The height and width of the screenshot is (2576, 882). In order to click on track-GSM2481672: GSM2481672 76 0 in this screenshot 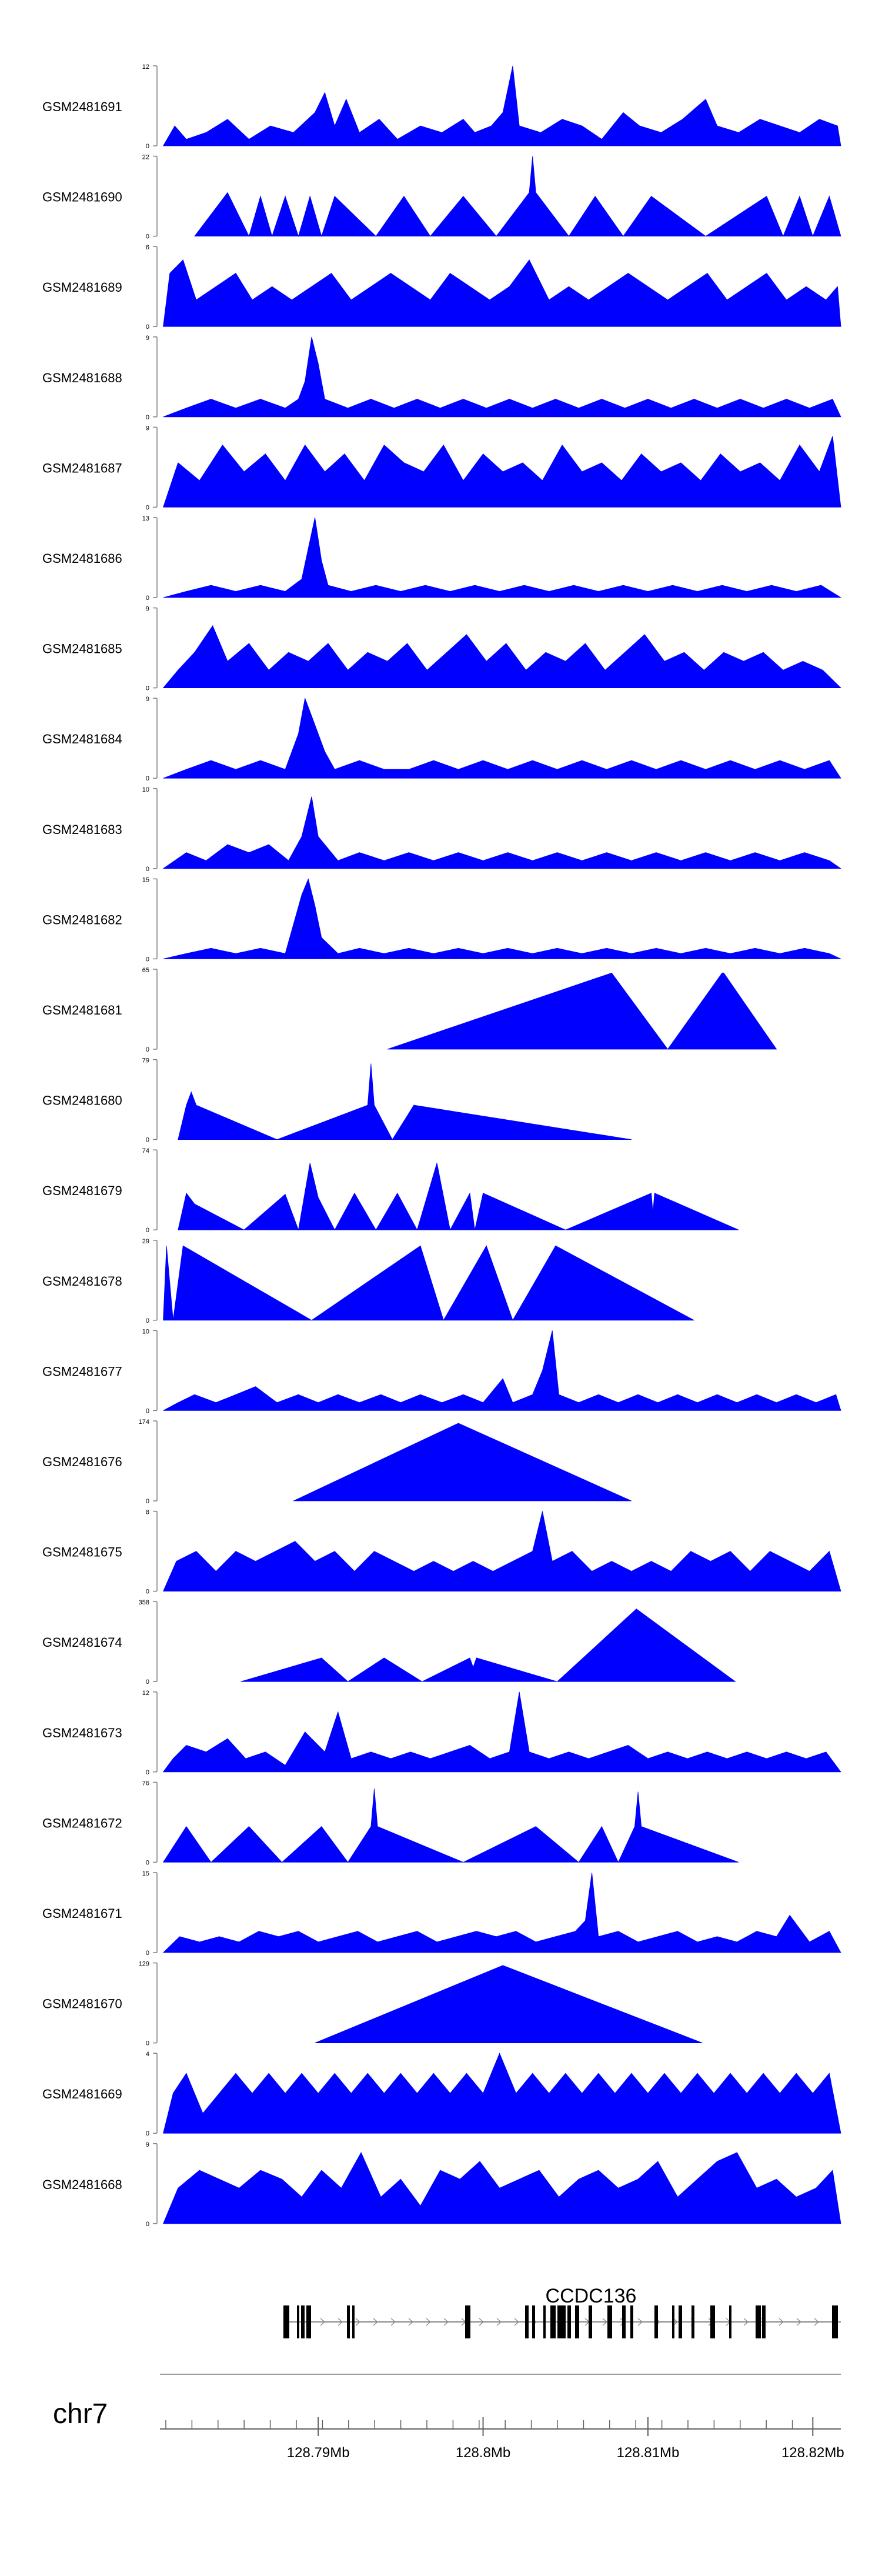, I will do `click(390, 1823)`.